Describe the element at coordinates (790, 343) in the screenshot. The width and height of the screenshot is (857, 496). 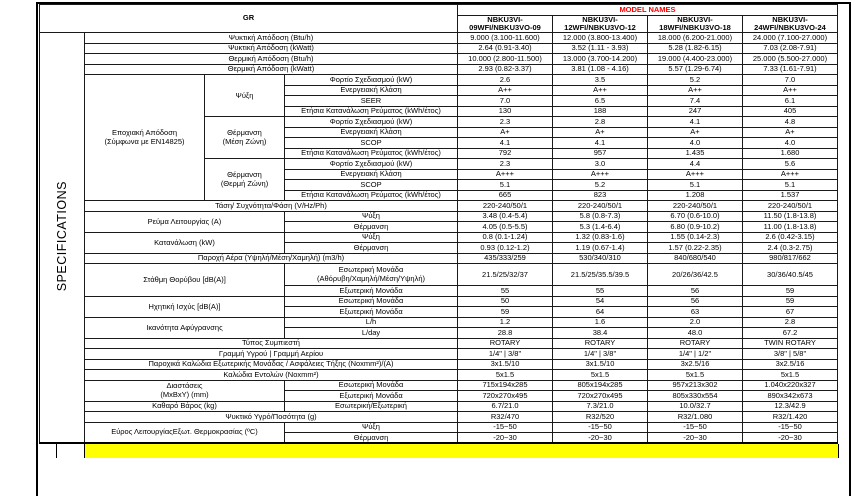
I see `spec-value-cell: TWIN ROTARY` at that location.